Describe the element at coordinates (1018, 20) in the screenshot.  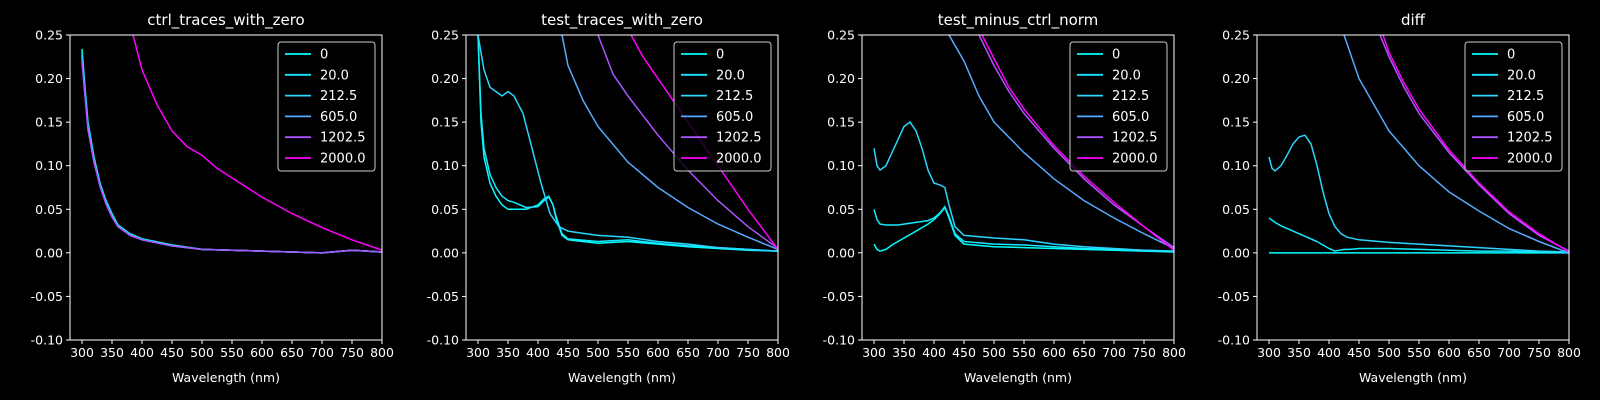
I see `chart-title: test_minus_ctrl_norm` at that location.